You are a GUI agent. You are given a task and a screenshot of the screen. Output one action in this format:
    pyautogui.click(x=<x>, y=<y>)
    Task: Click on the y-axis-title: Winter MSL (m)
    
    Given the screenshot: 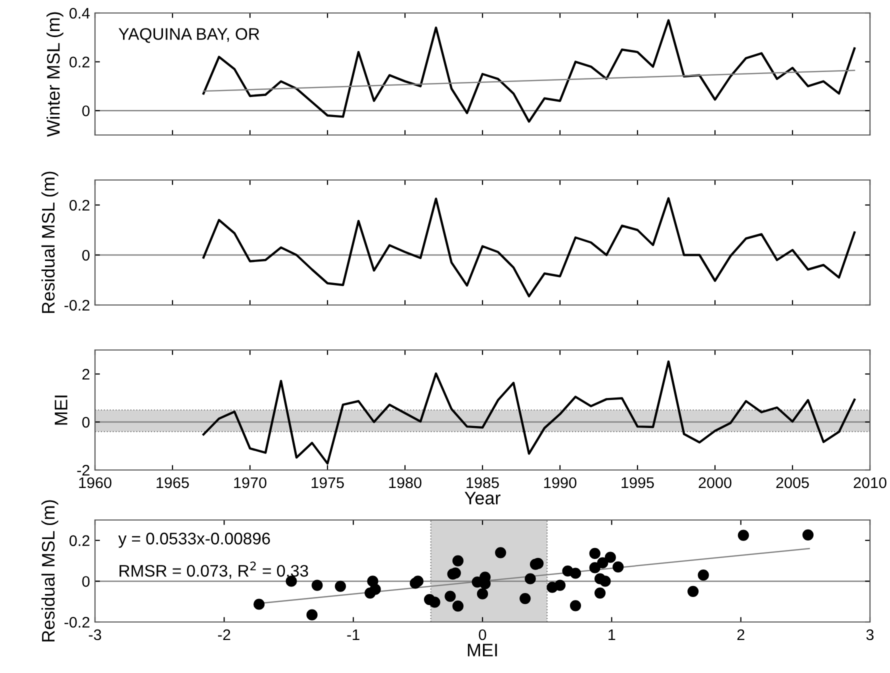 What is the action you would take?
    pyautogui.click(x=55, y=74)
    